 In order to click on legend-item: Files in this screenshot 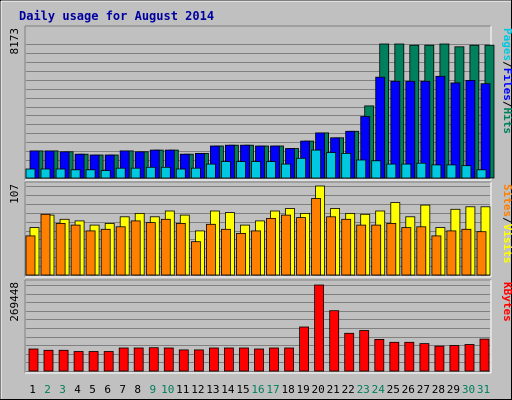, I will do `click(506, 84)`.